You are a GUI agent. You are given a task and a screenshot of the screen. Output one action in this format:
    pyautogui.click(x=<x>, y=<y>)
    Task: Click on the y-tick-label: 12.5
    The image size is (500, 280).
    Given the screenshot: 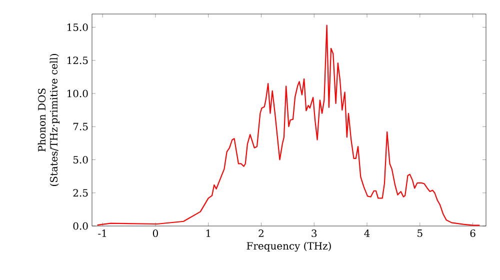 What is the action you would take?
    pyautogui.click(x=78, y=60)
    